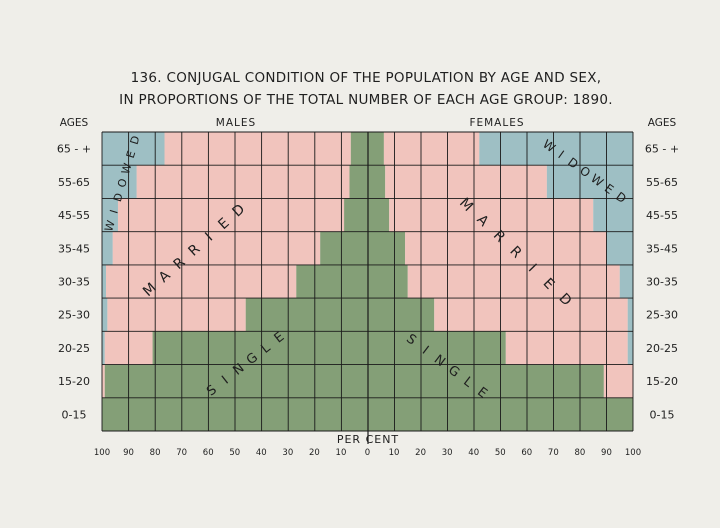 The image size is (720, 528). Describe the element at coordinates (662, 381) in the screenshot. I see `age-label-right-7: 15-20` at that location.